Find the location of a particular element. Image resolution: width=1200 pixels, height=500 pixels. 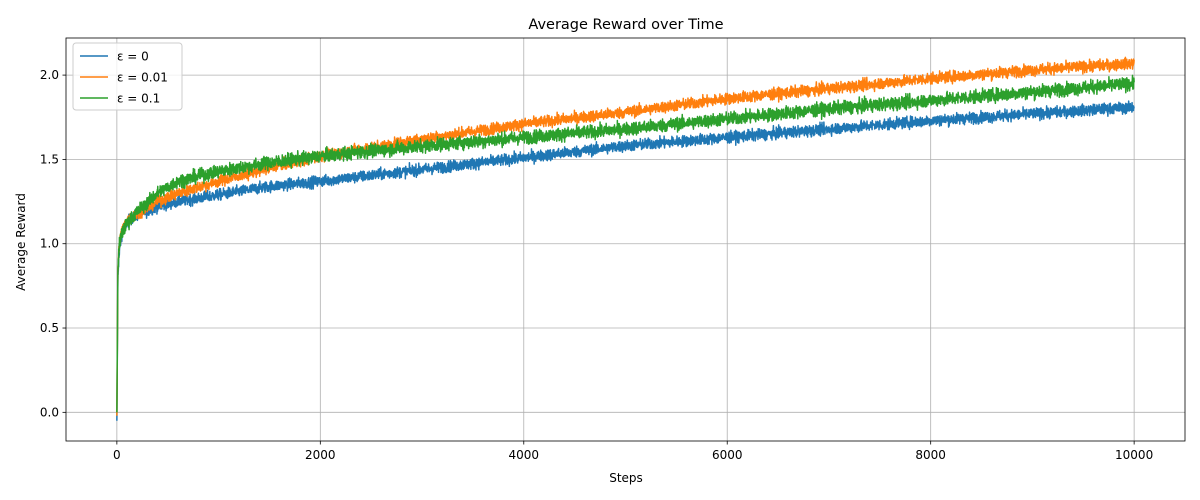

y-tick-label: 0.0 is located at coordinates (49, 412).